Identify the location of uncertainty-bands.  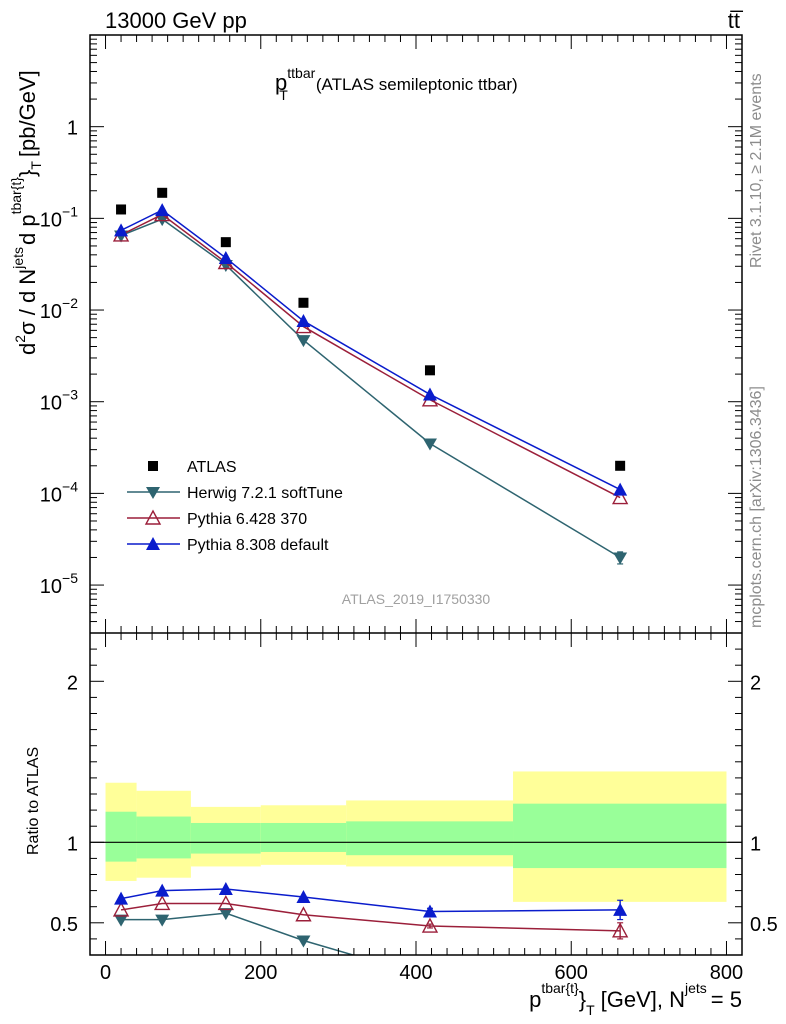
(416, 836).